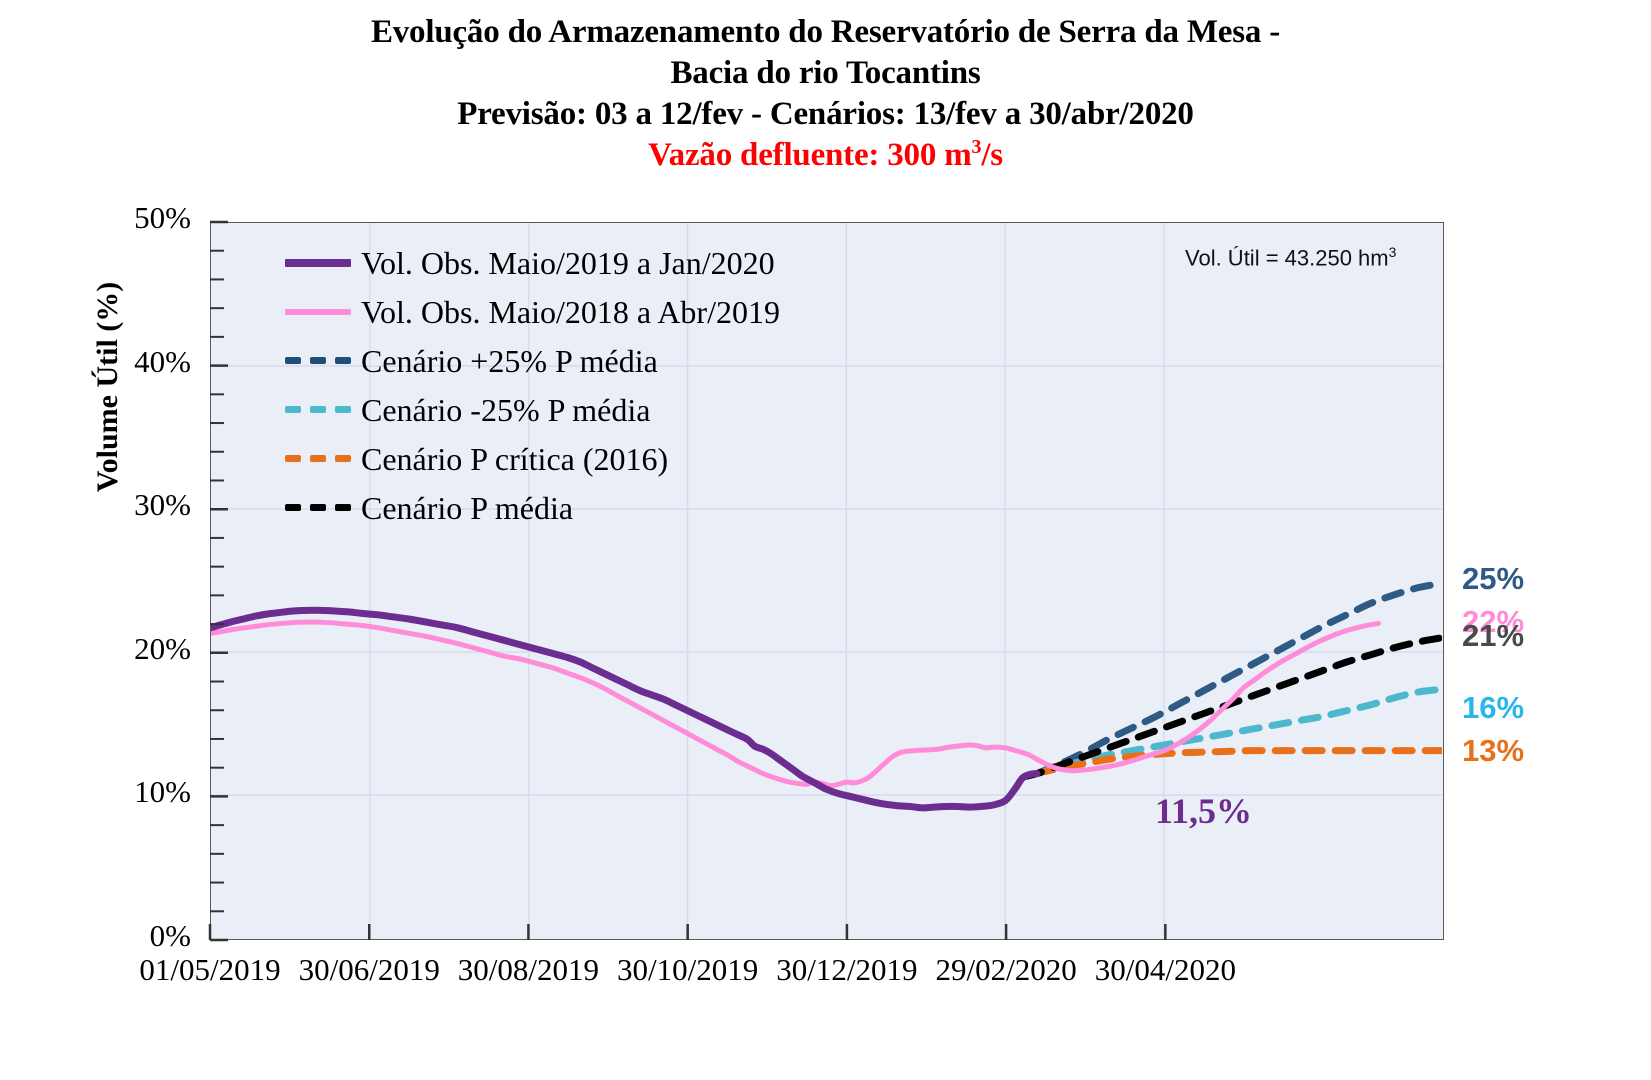 The height and width of the screenshot is (1080, 1651). I want to click on x-tick-label: 30/06/2019, so click(369, 969).